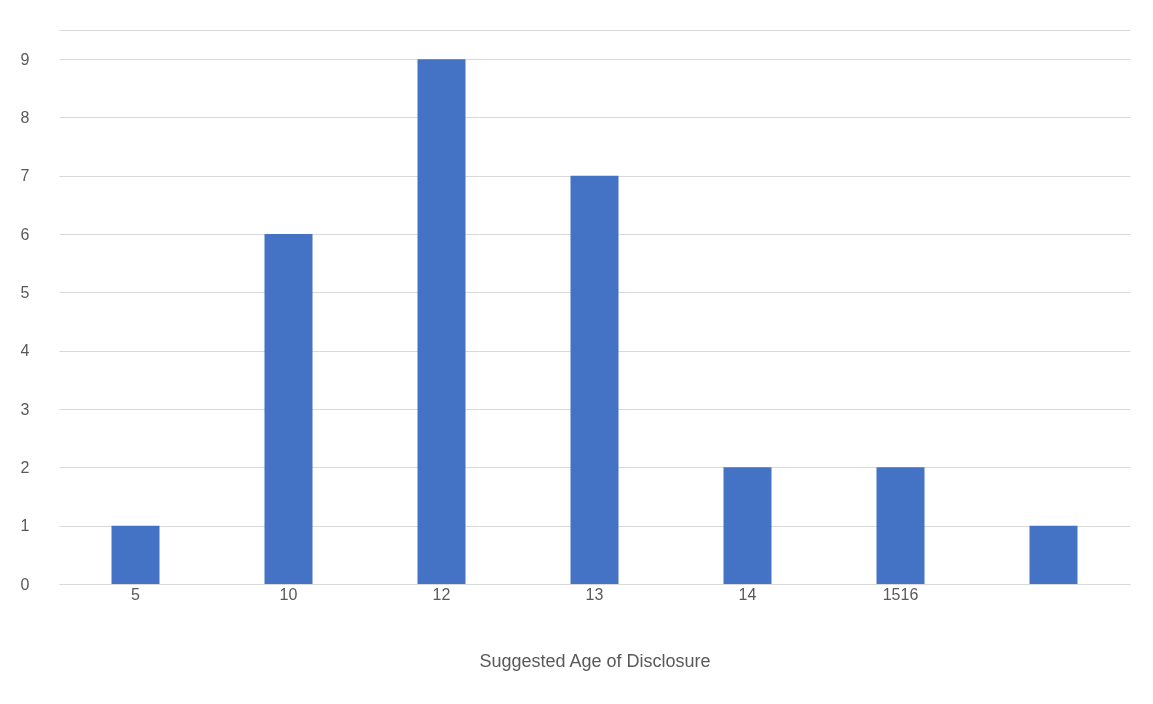  I want to click on y-tick-label: 9, so click(25, 59).